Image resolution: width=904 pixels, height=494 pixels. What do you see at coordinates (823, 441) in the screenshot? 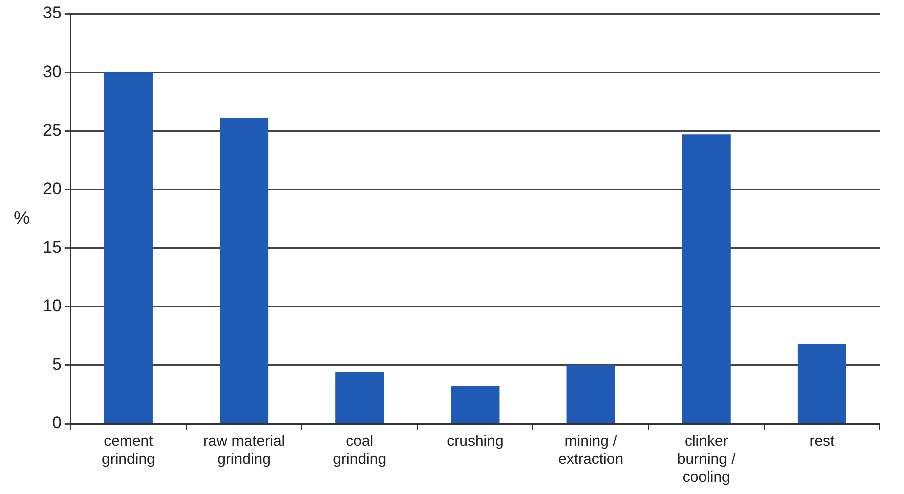
I see `x-tick-label: rest` at bounding box center [823, 441].